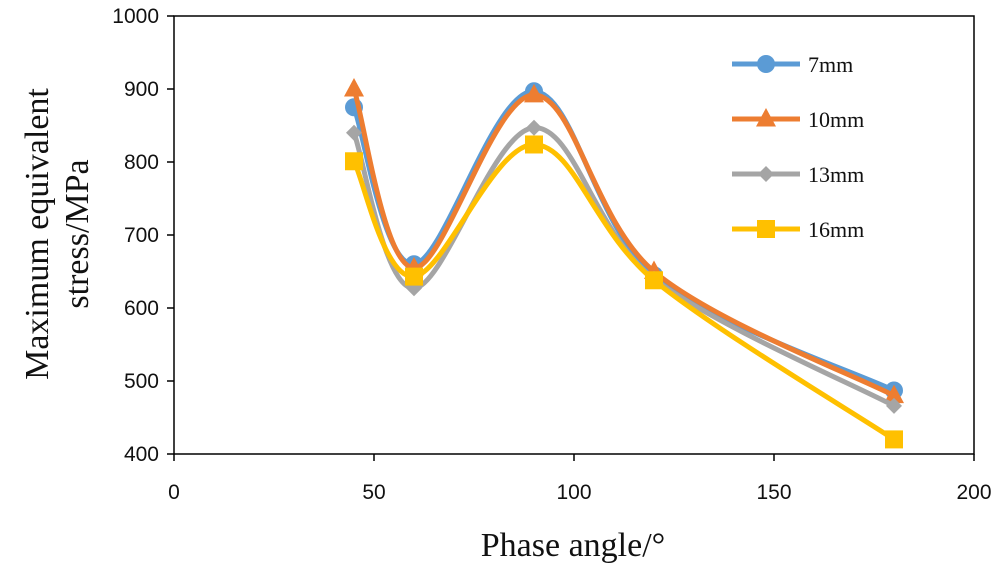 The width and height of the screenshot is (1000, 568). Describe the element at coordinates (141, 89) in the screenshot. I see `y-tick-label: 900` at that location.